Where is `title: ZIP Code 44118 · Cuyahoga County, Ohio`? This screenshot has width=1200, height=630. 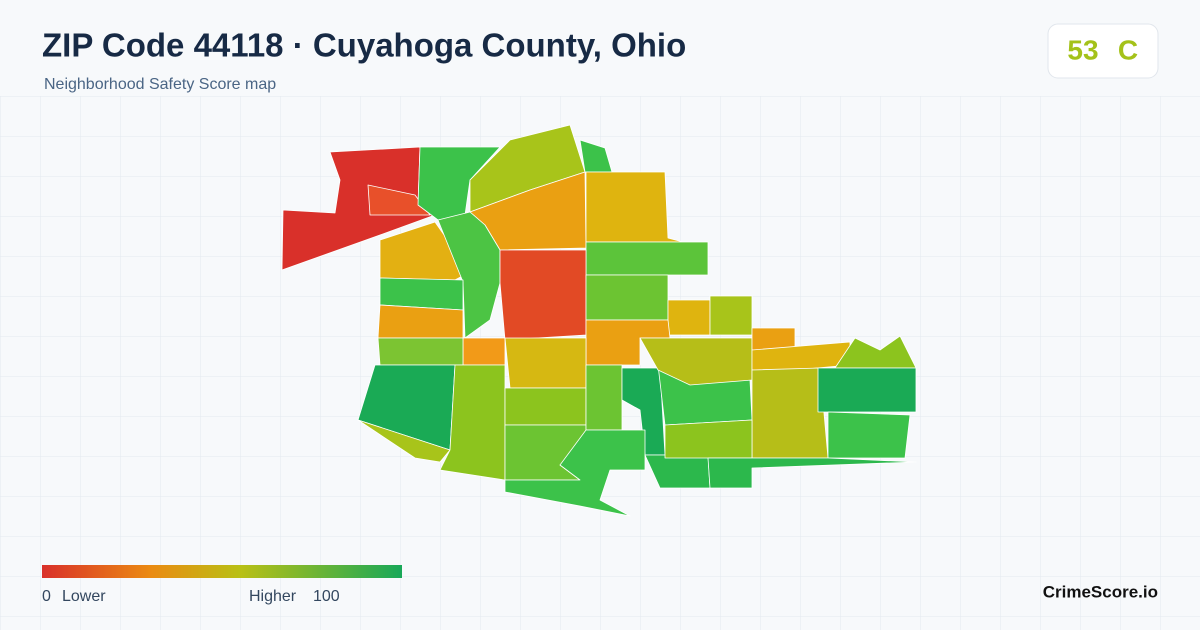 title: ZIP Code 44118 · Cuyahoga County, Ohio is located at coordinates (364, 45).